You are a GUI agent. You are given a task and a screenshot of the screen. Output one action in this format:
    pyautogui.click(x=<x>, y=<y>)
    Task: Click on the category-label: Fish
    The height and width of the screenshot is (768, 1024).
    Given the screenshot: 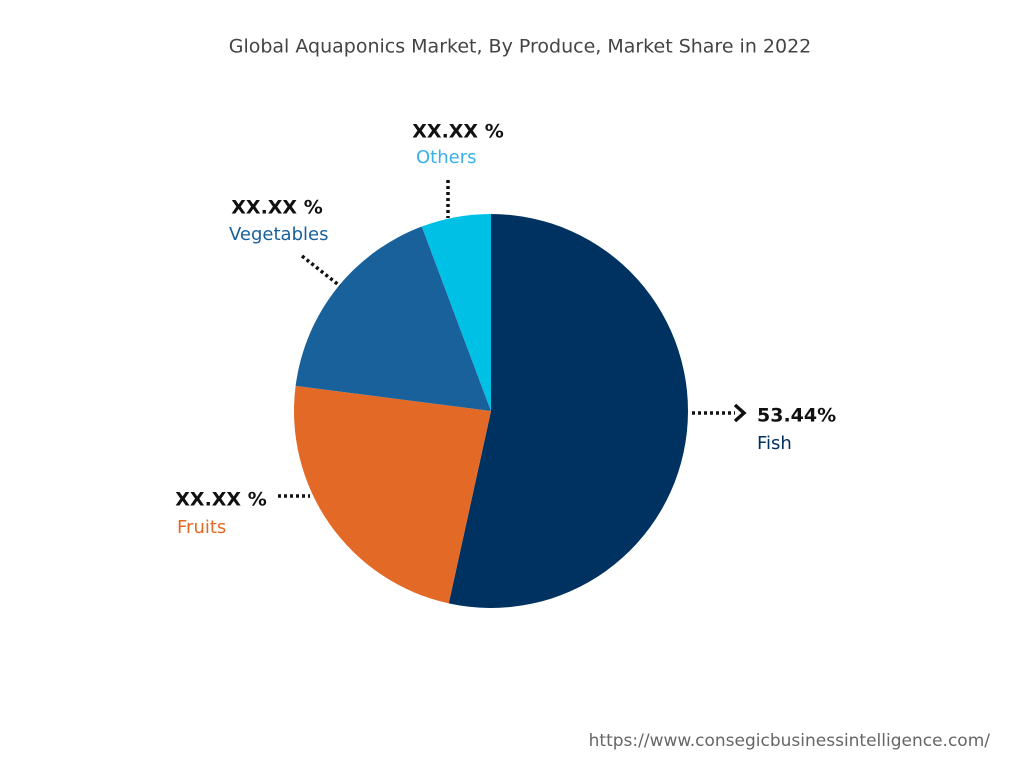 What is the action you would take?
    pyautogui.click(x=774, y=443)
    